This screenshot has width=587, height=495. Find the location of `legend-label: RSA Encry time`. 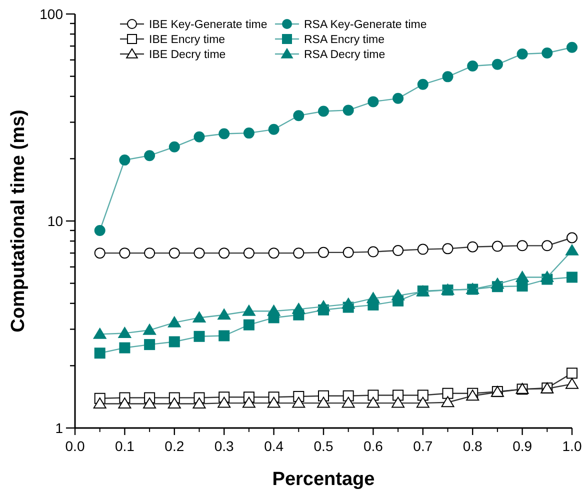

legend-label: RSA Encry time is located at coordinates (344, 40).